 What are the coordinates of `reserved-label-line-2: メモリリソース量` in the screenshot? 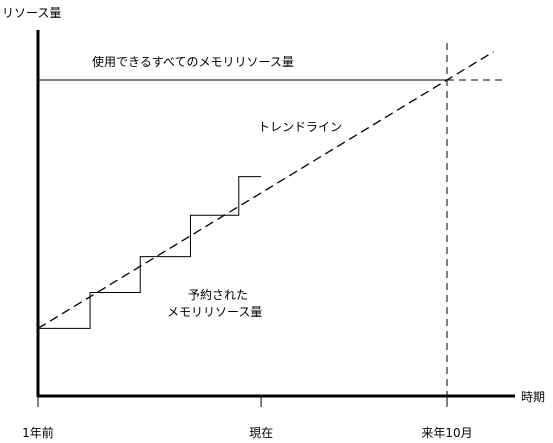 It's located at (214, 312).